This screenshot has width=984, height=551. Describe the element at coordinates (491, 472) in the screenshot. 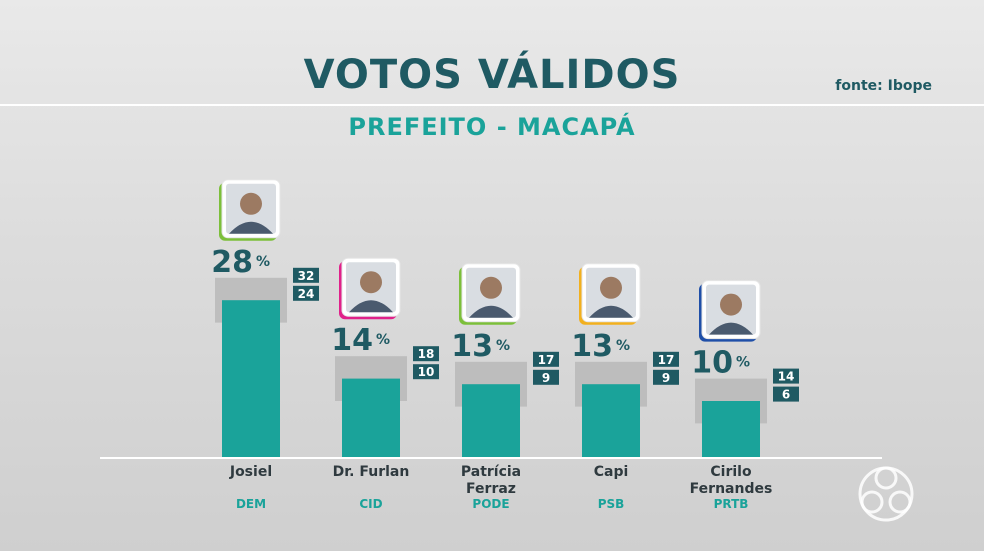

I see `candidate-name: Patrícia` at that location.